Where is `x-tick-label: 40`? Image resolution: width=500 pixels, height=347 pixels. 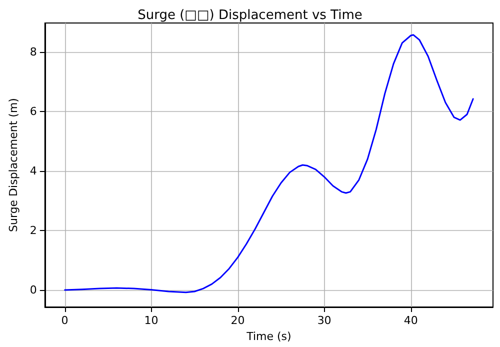
x-tick-label: 40 is located at coordinates (411, 320).